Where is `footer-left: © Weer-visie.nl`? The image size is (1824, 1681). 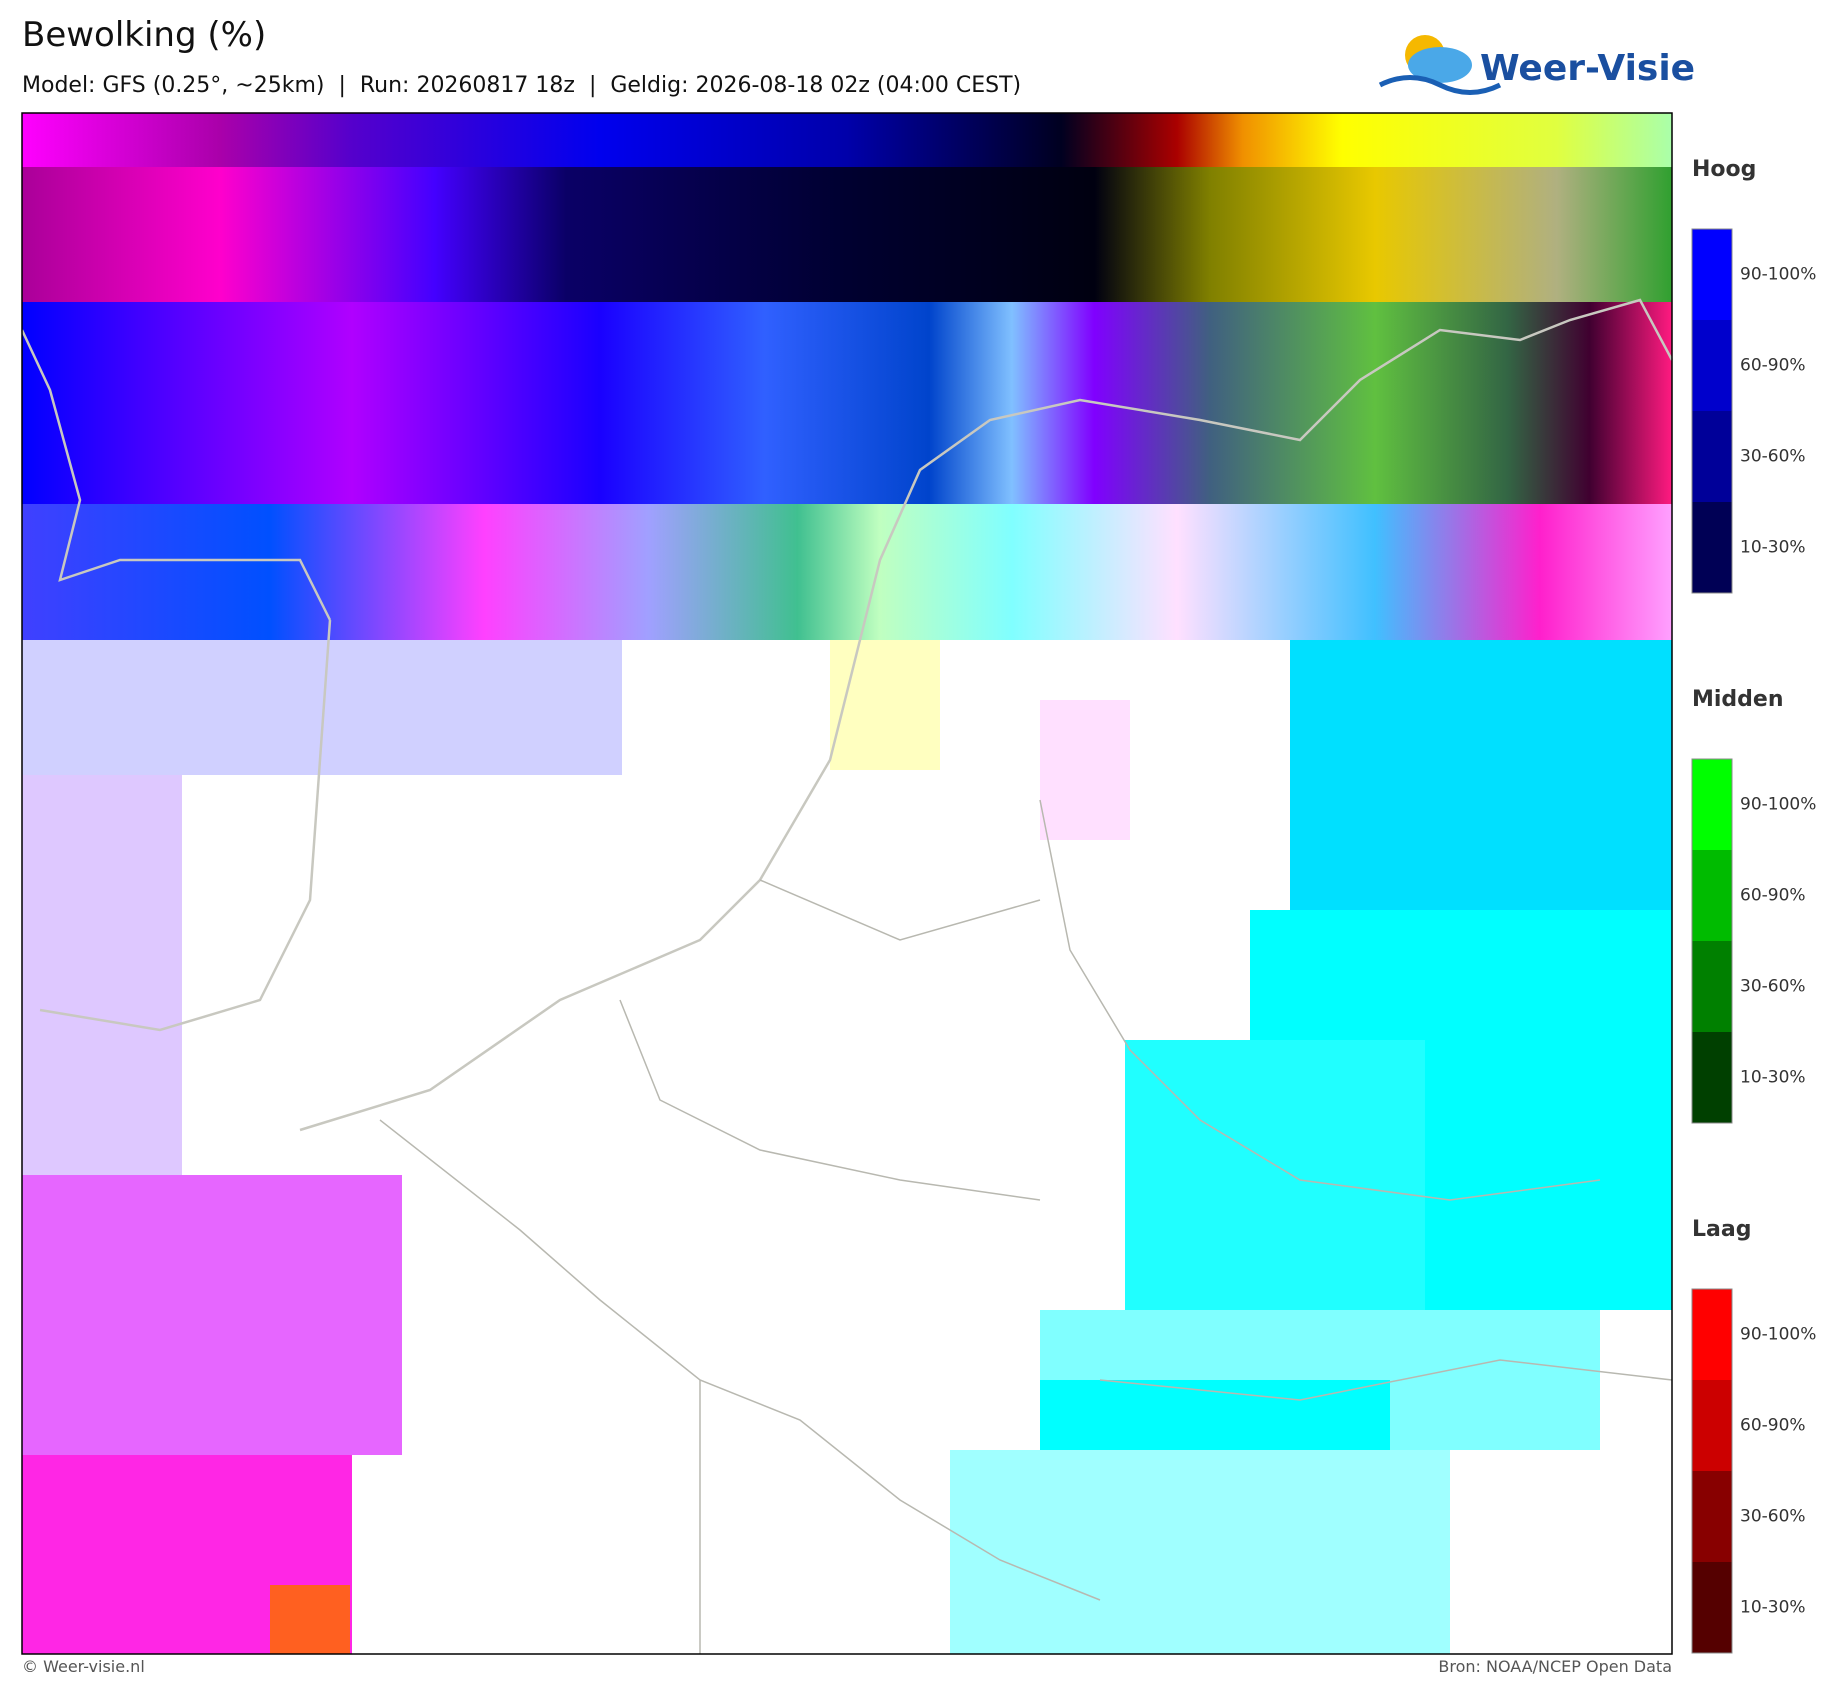 footer-left: © Weer-visie.nl is located at coordinates (83, 1666).